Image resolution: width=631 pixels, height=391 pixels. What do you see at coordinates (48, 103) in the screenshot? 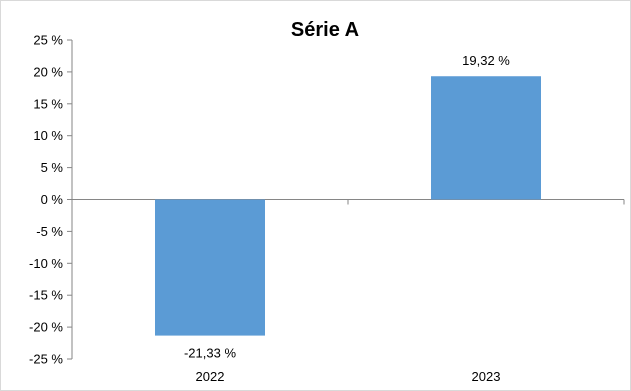
I see `y-tick-label: 15 %` at bounding box center [48, 103].